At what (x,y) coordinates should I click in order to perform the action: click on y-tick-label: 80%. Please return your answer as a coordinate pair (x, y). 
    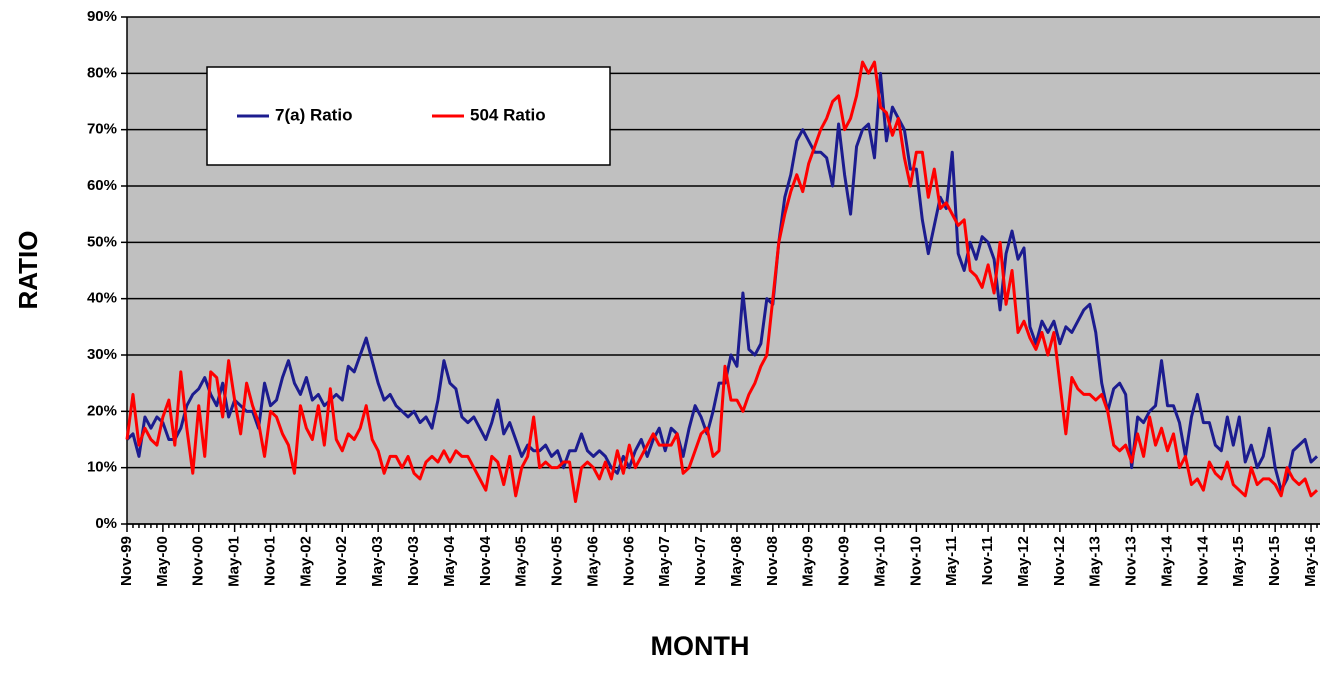
    Looking at the image, I should click on (102, 72).